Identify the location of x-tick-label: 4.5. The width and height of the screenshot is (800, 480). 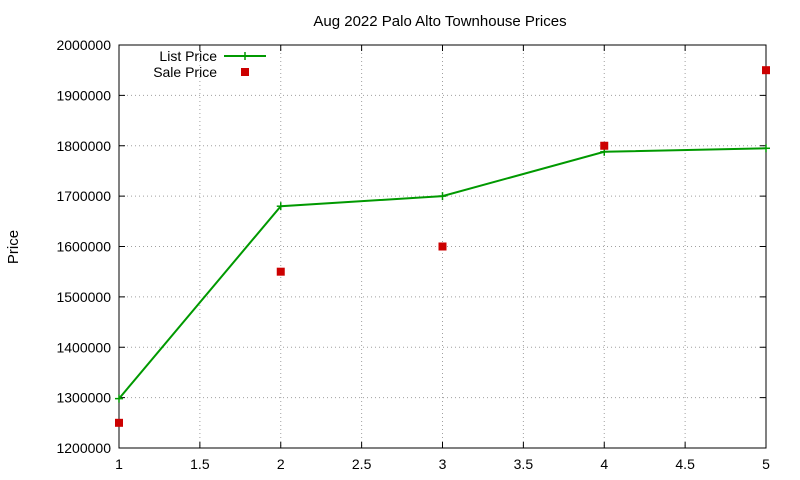
(685, 464).